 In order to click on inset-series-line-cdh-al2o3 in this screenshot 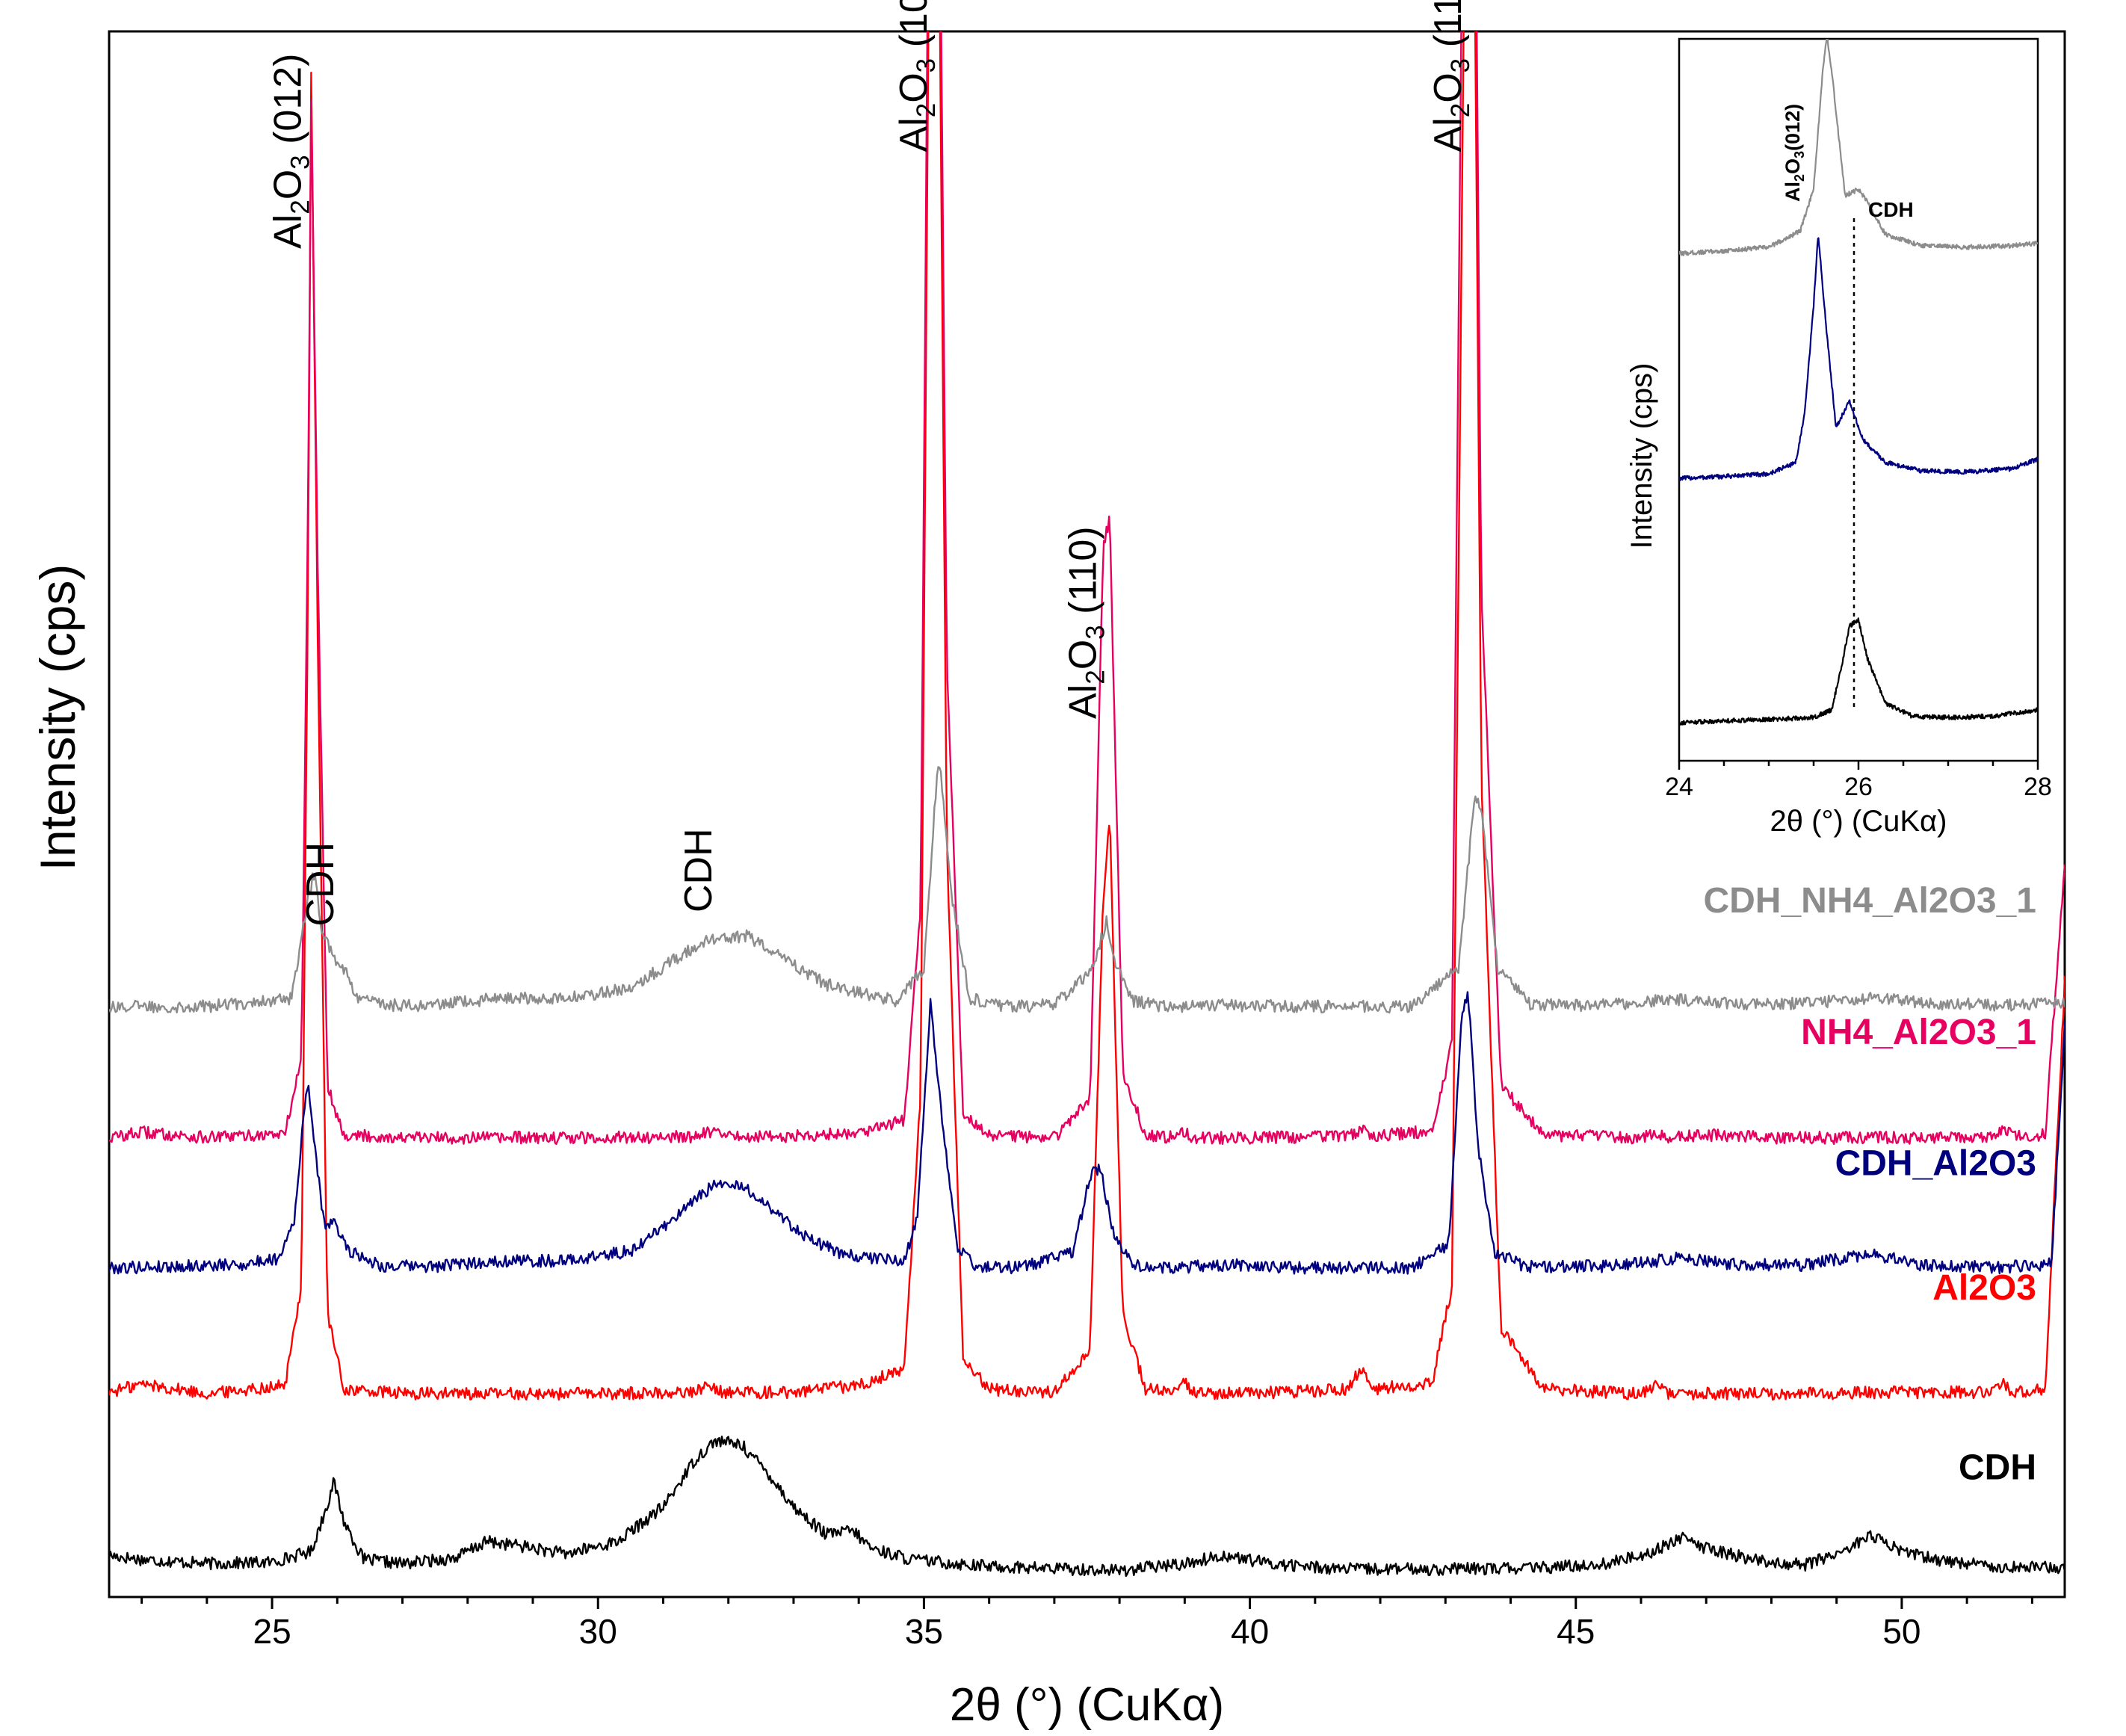, I will do `click(1858, 359)`.